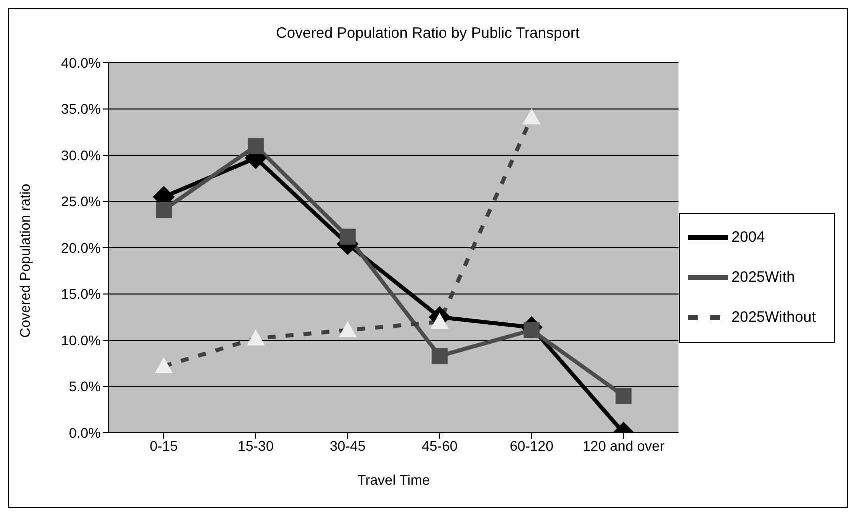 Image resolution: width=856 pixels, height=518 pixels. I want to click on y-tick-label: 0.0%, so click(85, 432).